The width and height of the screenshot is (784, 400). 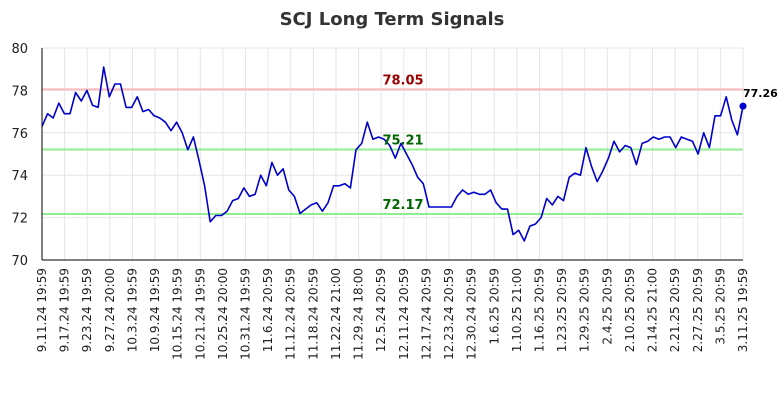 What do you see at coordinates (585, 310) in the screenshot?
I see `x-tick-label: 1.29.25 20:59` at bounding box center [585, 310].